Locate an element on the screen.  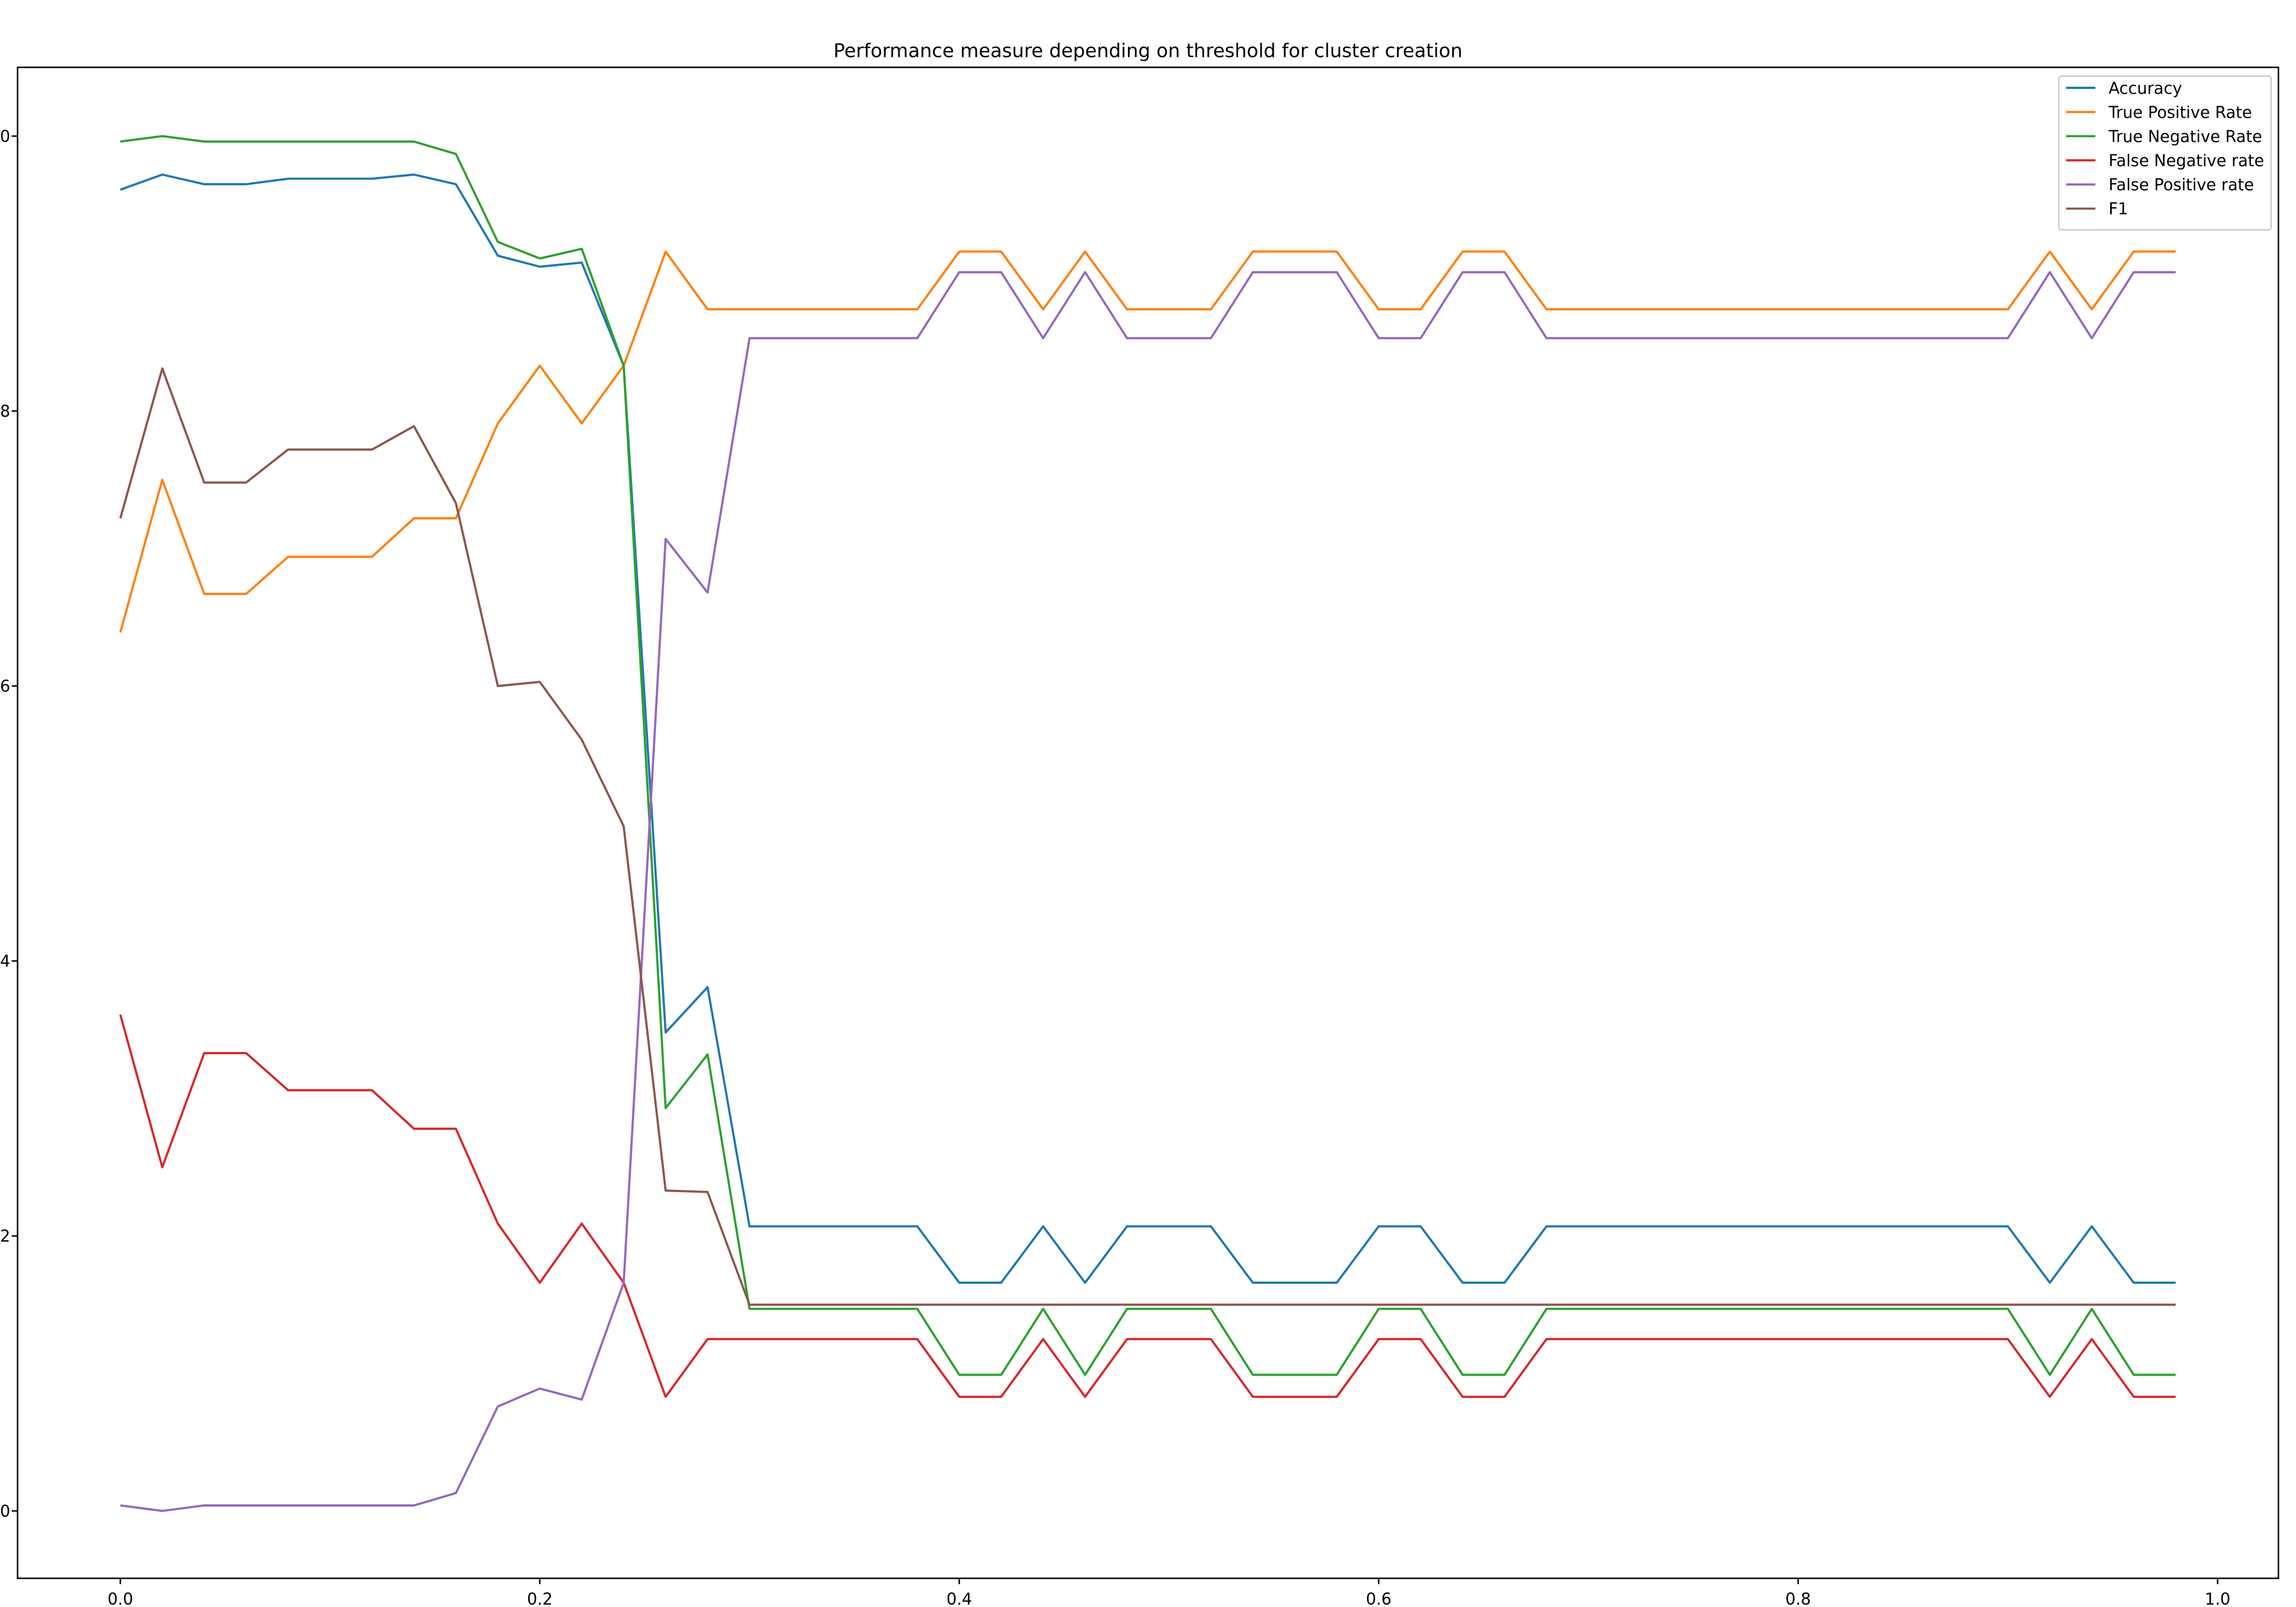
legend-label: False Positive rate is located at coordinates (2181, 185).